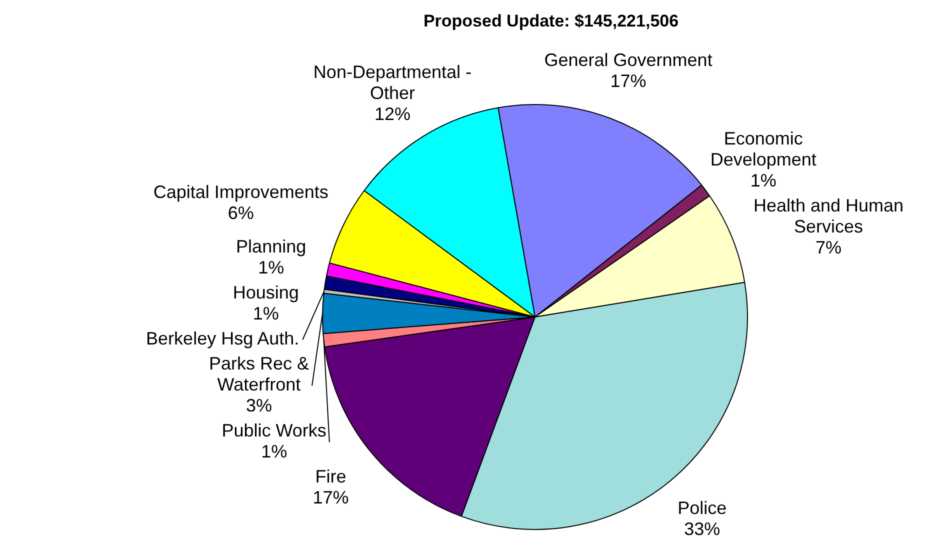 The height and width of the screenshot is (546, 946). What do you see at coordinates (223, 338) in the screenshot?
I see `slice-label: Berkeley Hsg Auth.` at bounding box center [223, 338].